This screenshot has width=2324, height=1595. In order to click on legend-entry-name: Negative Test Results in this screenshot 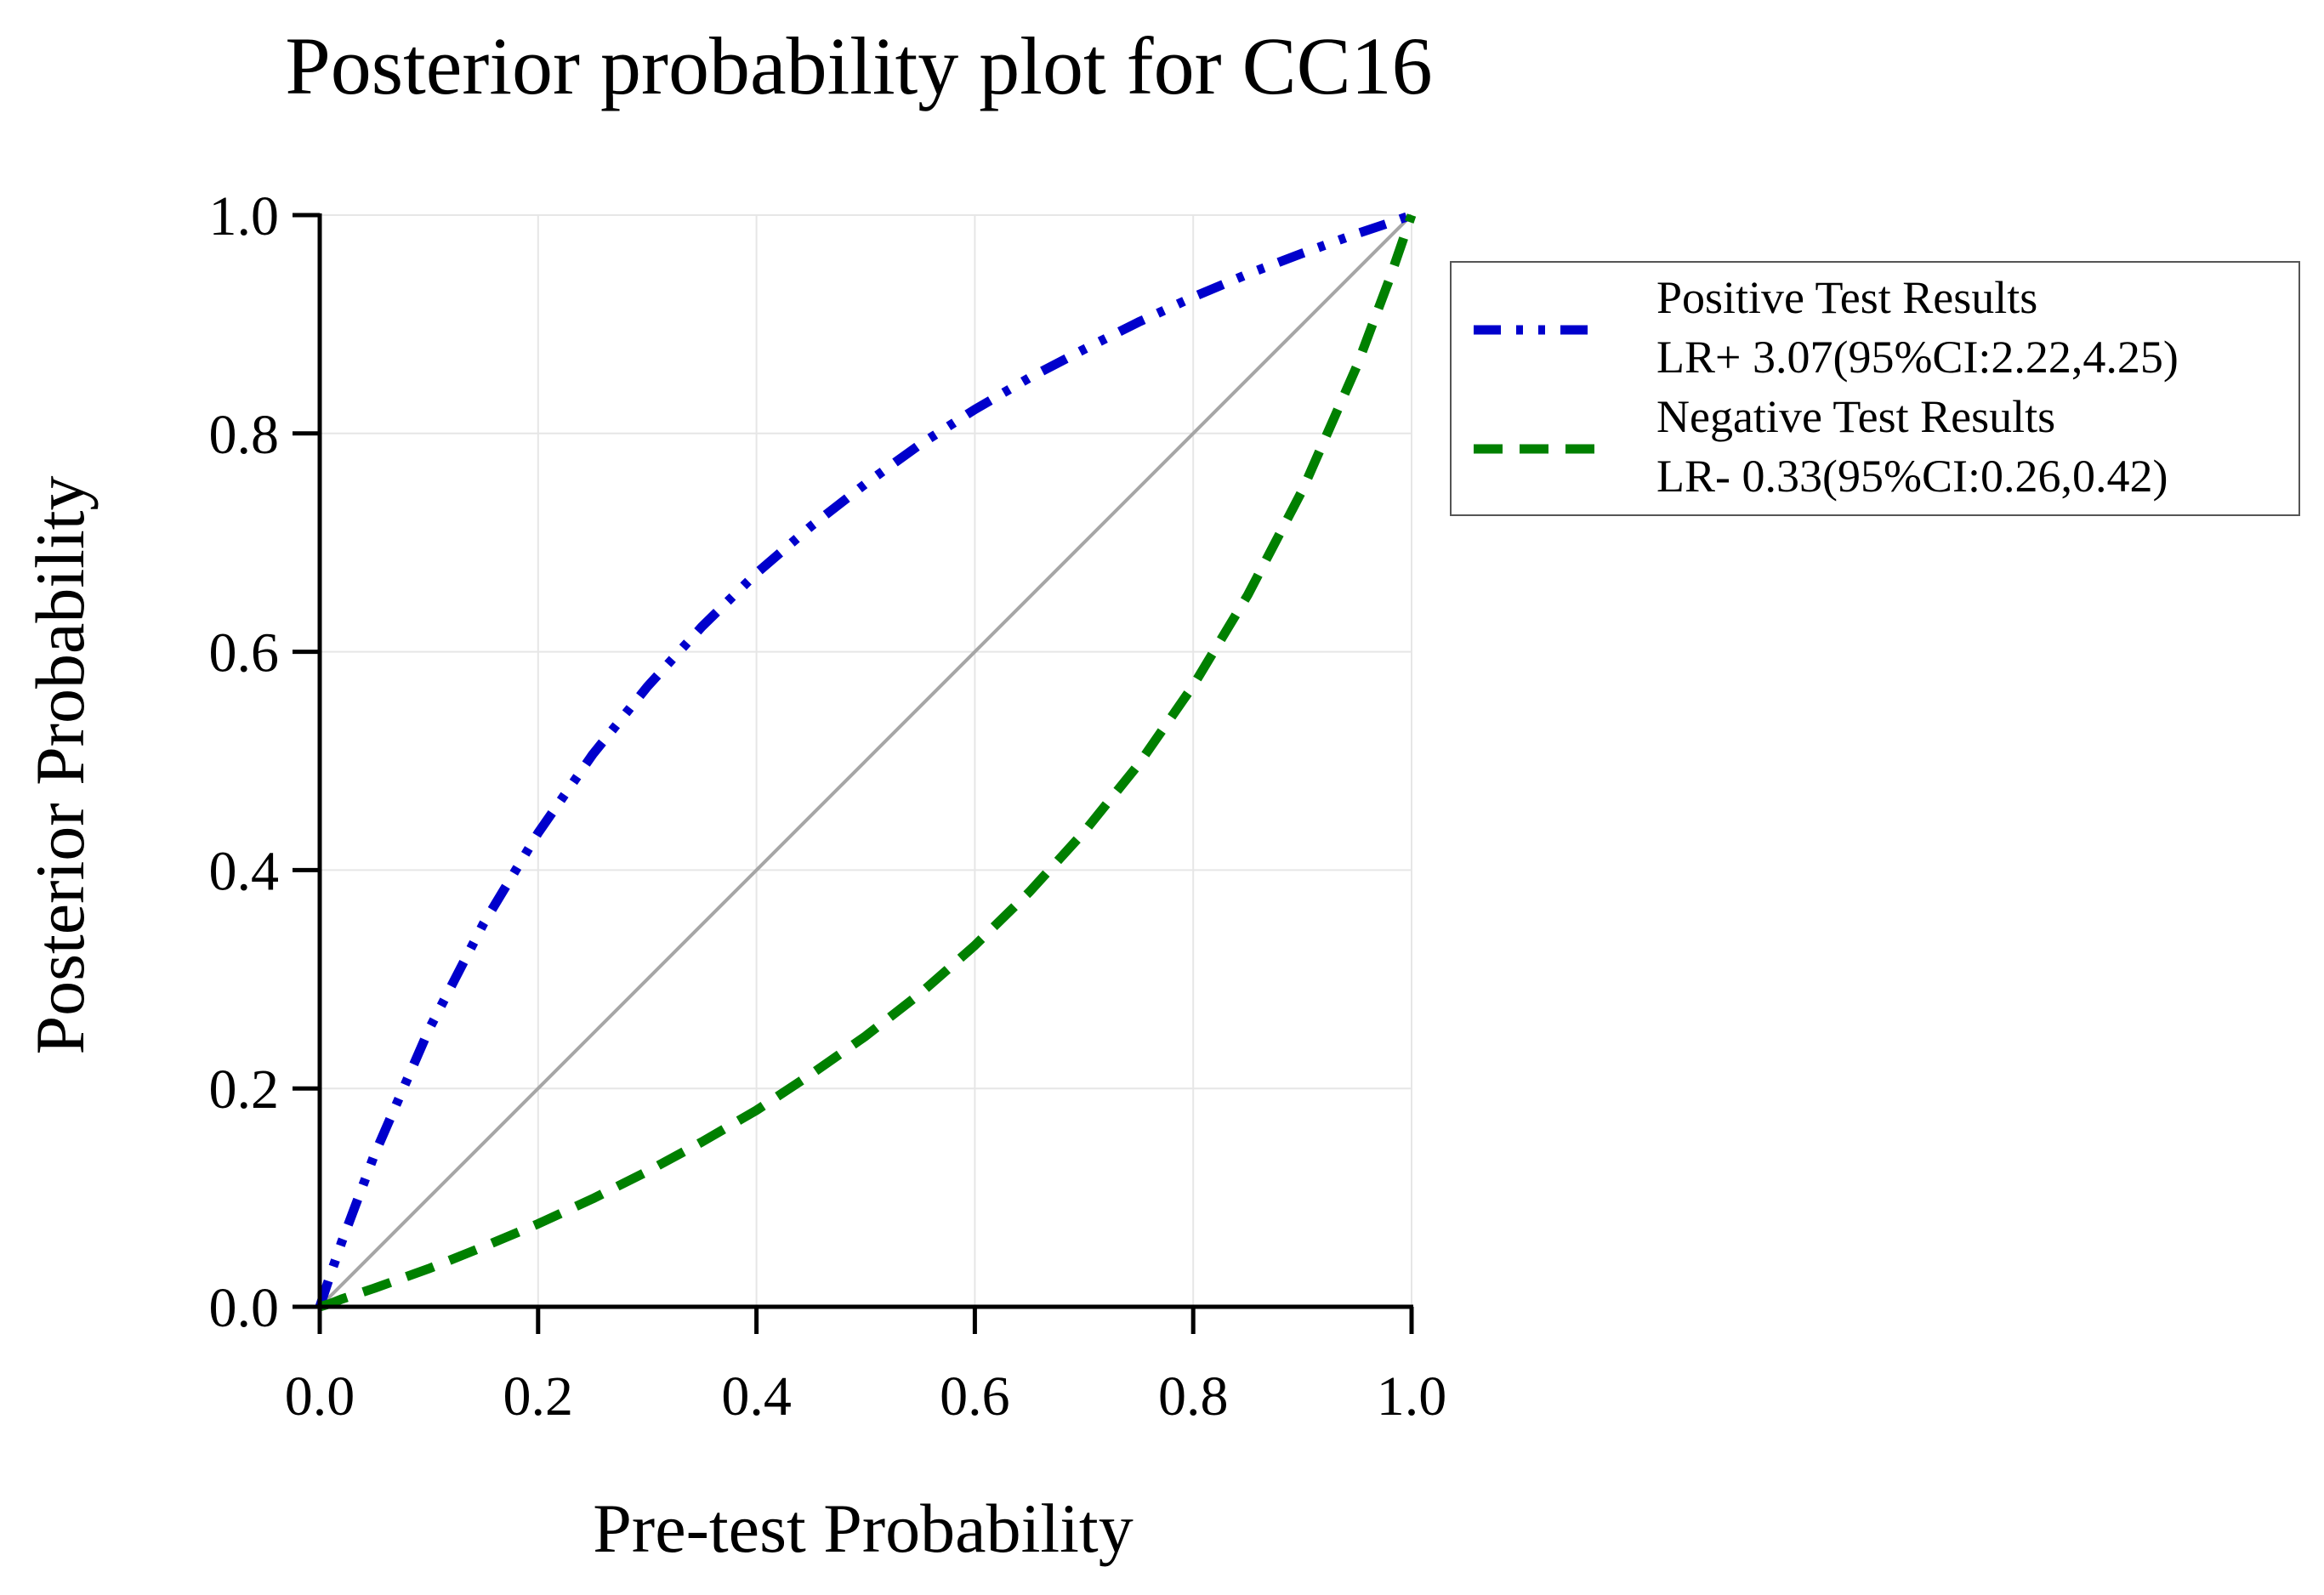, I will do `click(1855, 416)`.